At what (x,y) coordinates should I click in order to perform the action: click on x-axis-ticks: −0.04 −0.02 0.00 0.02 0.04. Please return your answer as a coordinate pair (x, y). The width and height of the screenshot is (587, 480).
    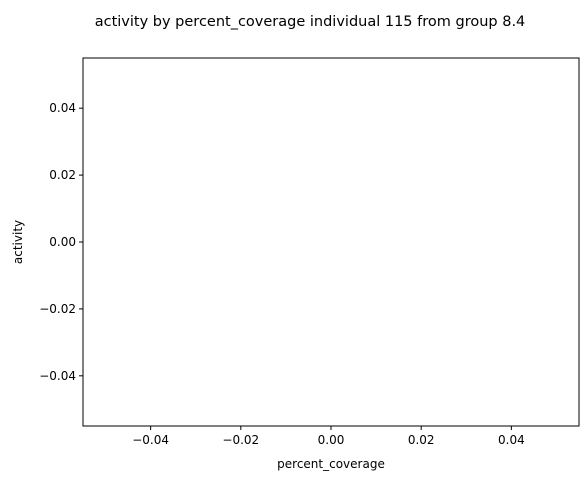
    Looking at the image, I should click on (328, 436).